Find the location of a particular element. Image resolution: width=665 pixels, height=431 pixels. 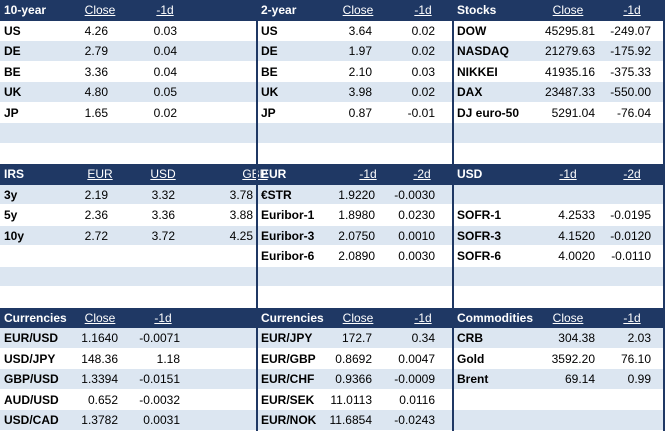

value: -0.0110 is located at coordinates (631, 256).